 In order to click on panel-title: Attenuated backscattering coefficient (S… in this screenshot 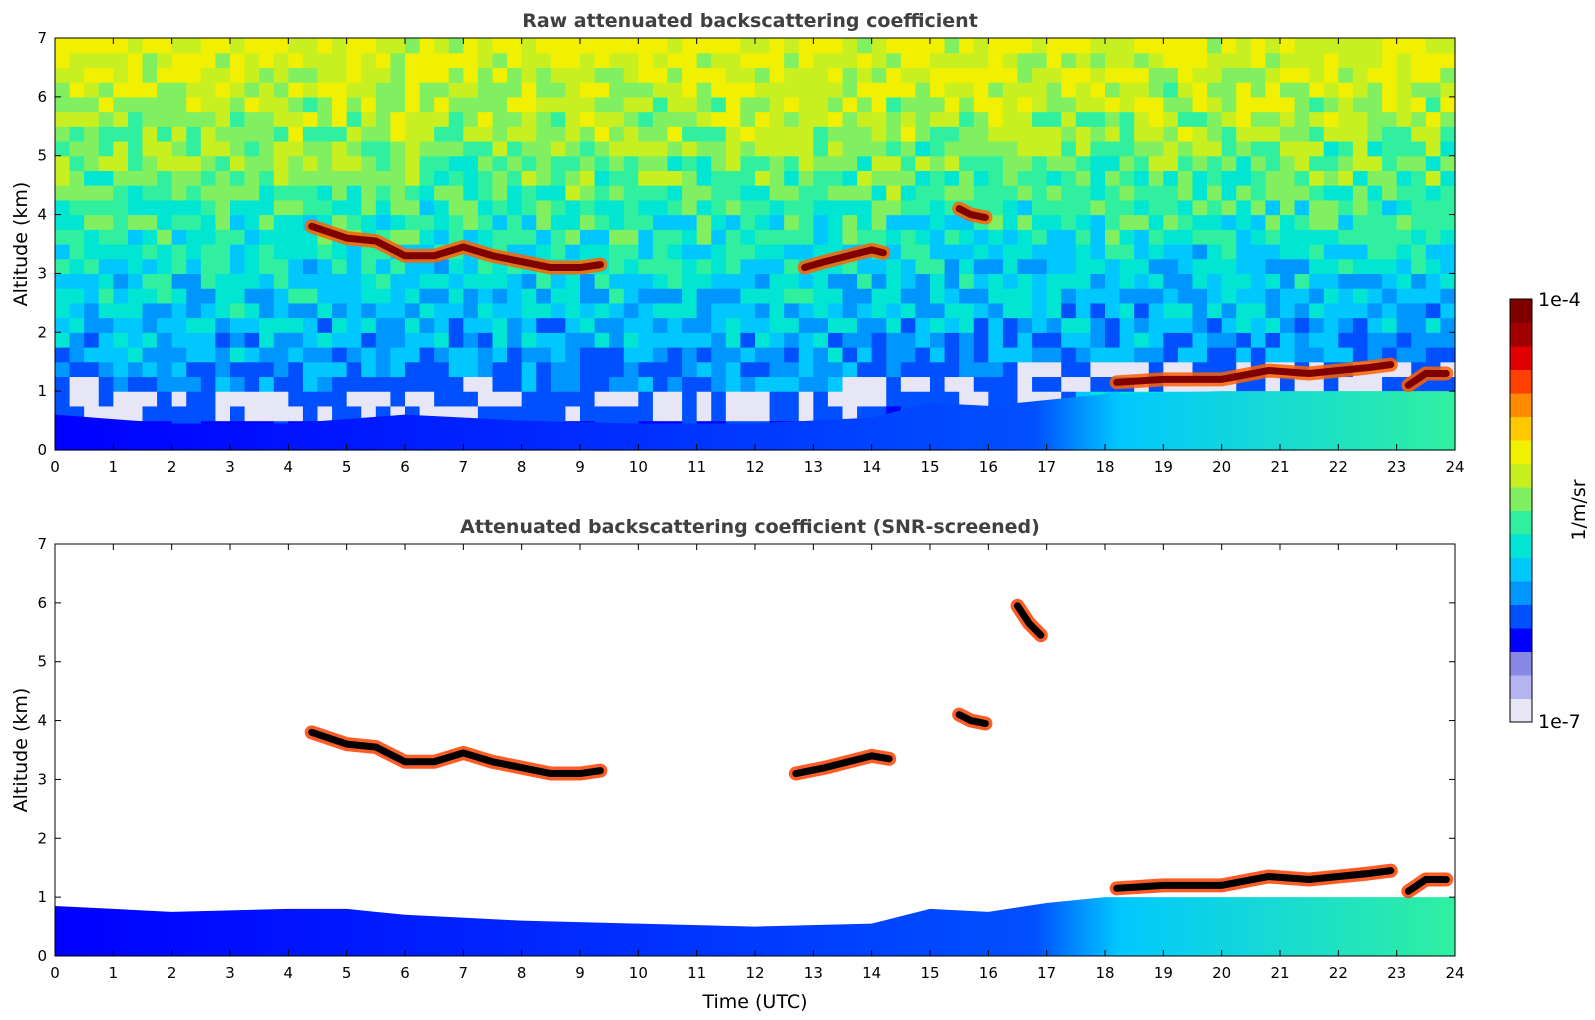, I will do `click(750, 527)`.